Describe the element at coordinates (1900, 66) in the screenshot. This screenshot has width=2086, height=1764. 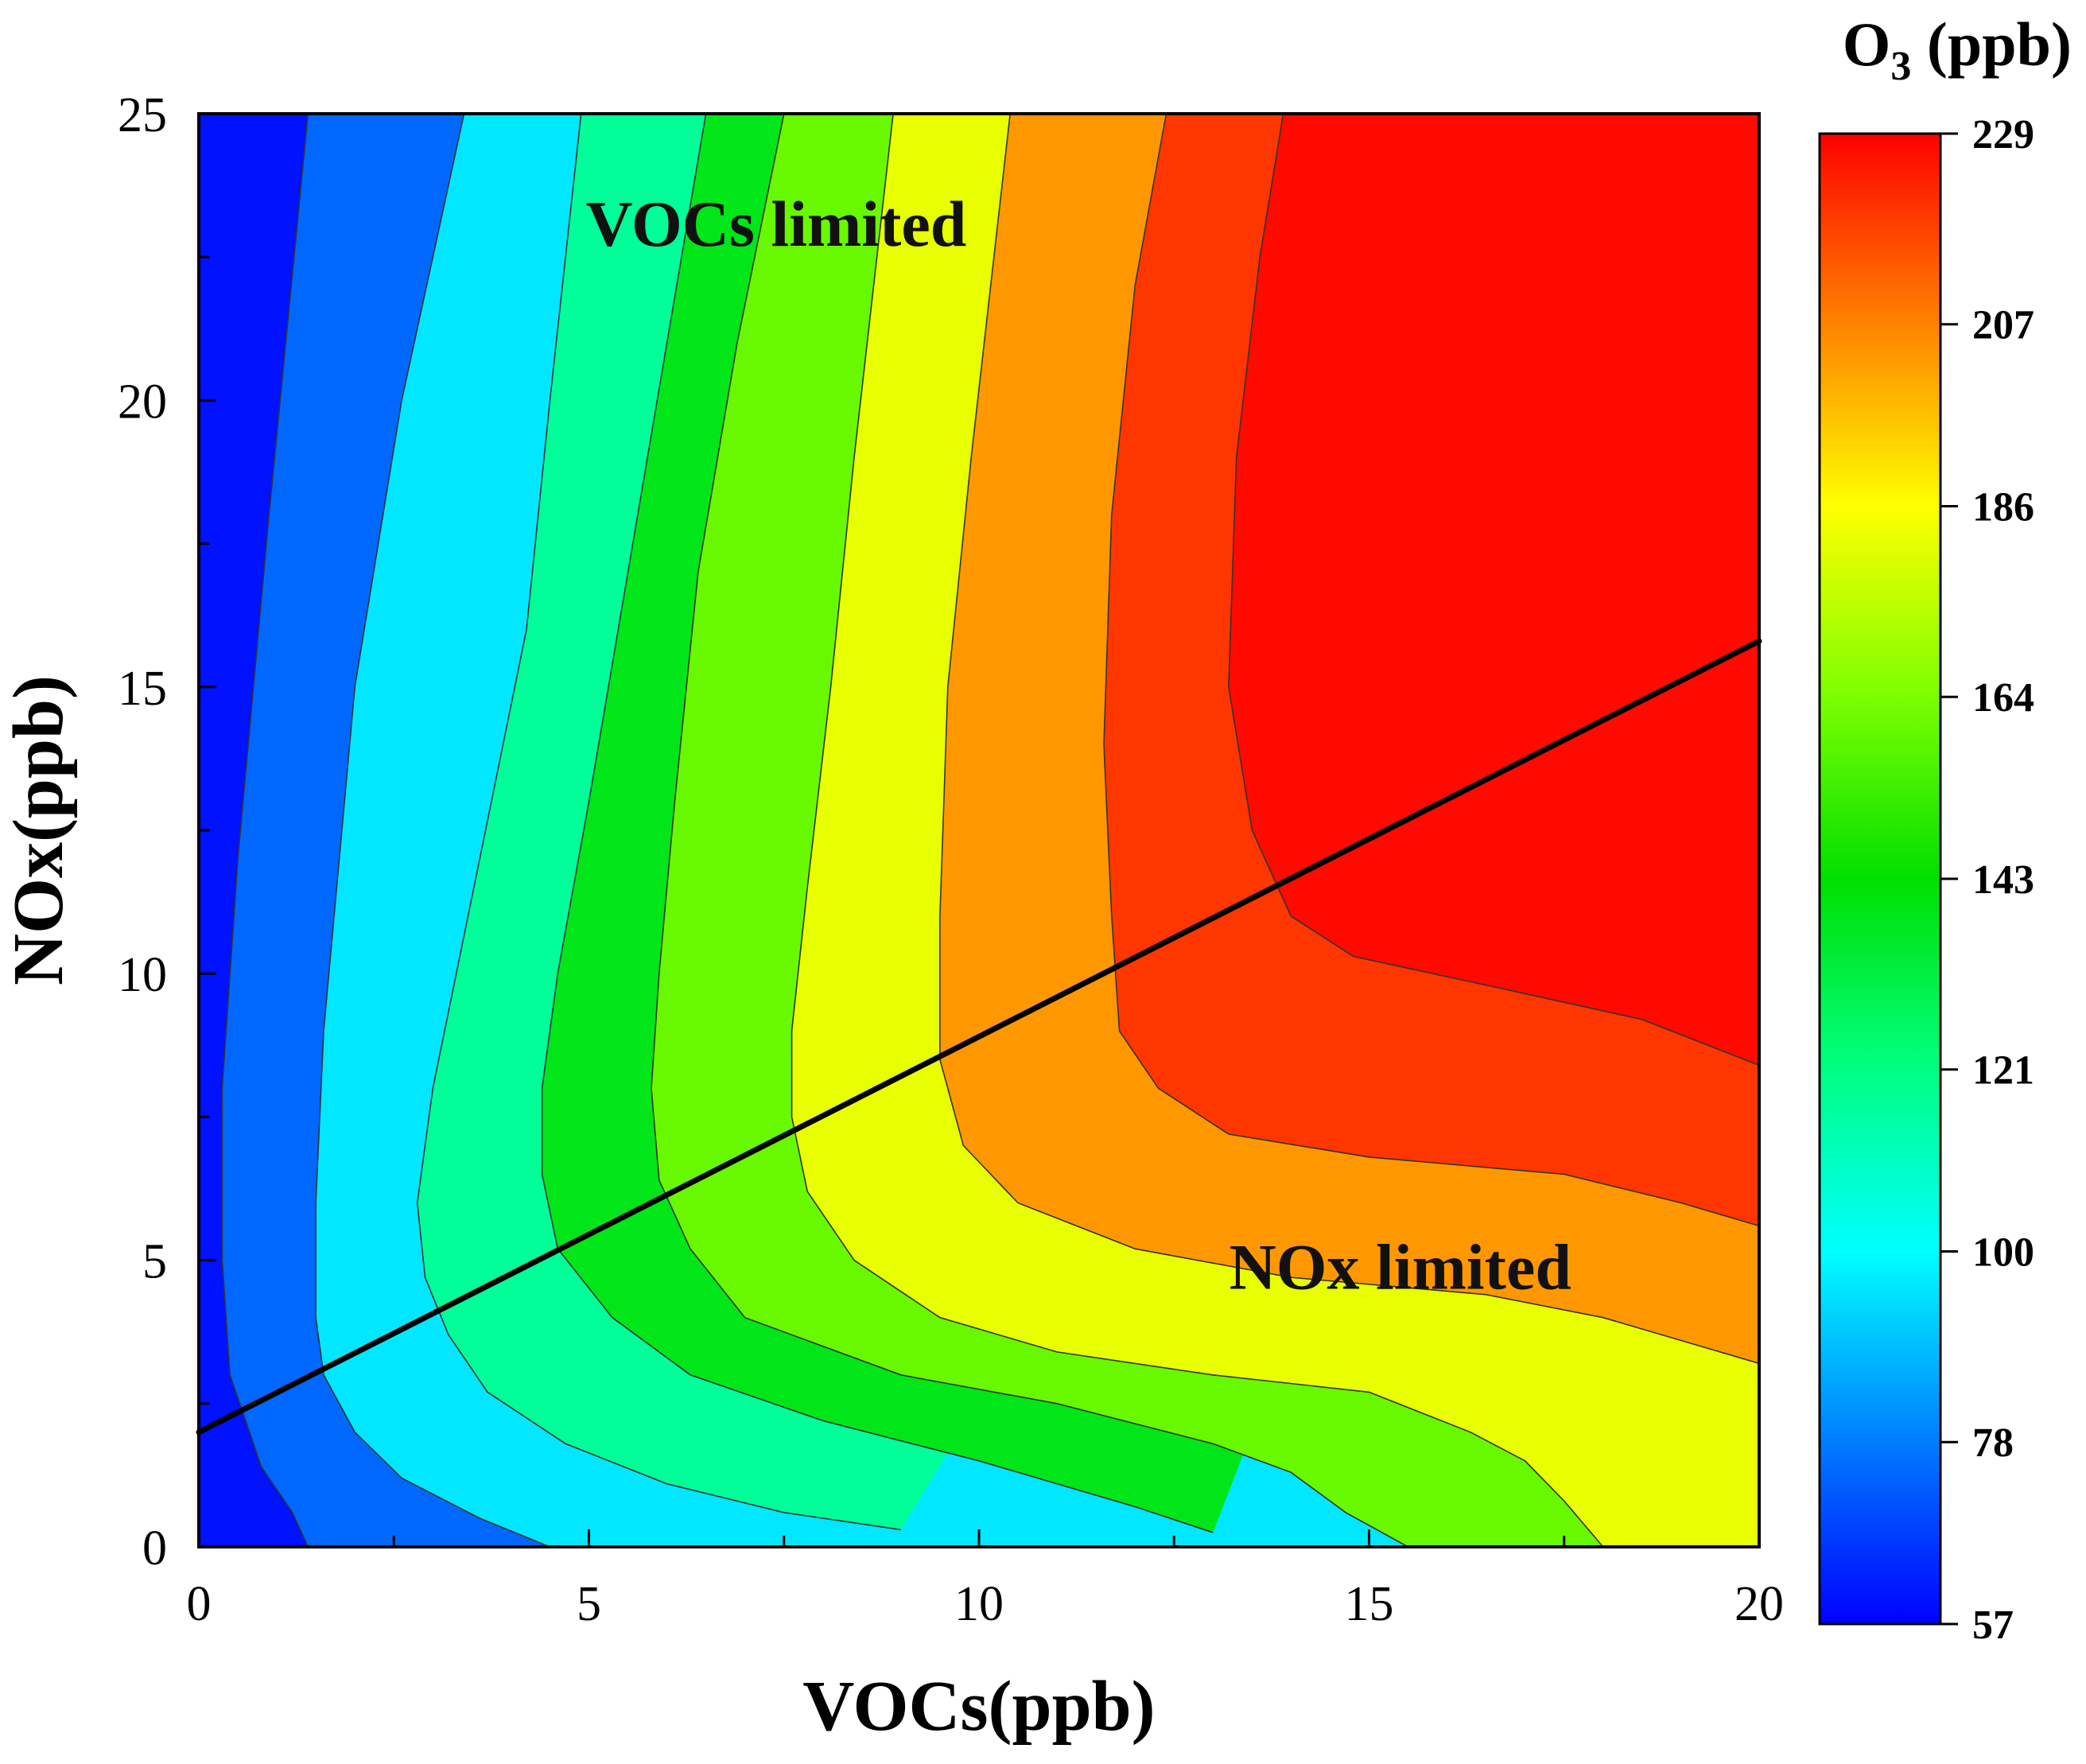
I see `colorbar-title-subscript: 3` at that location.